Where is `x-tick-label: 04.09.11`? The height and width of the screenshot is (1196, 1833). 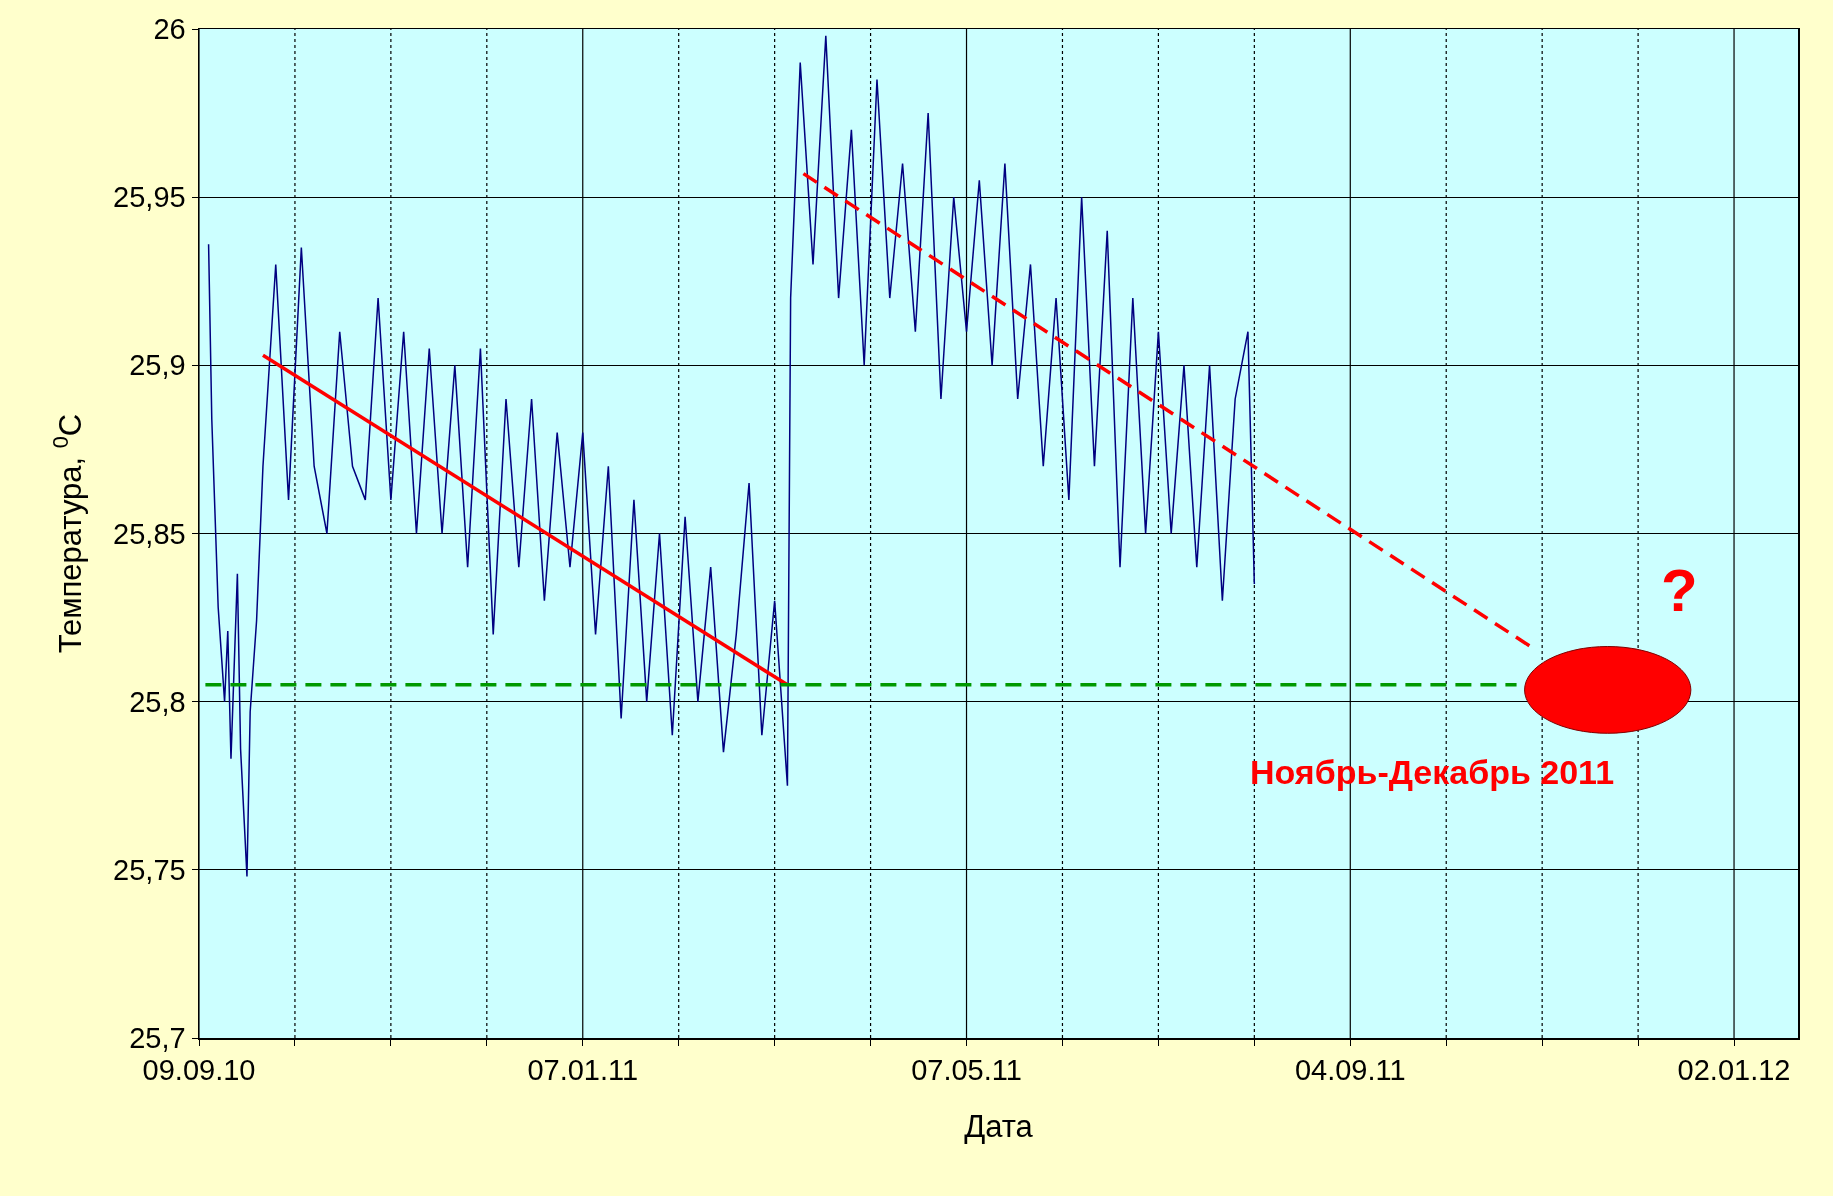 x-tick-label: 04.09.11 is located at coordinates (1350, 1070).